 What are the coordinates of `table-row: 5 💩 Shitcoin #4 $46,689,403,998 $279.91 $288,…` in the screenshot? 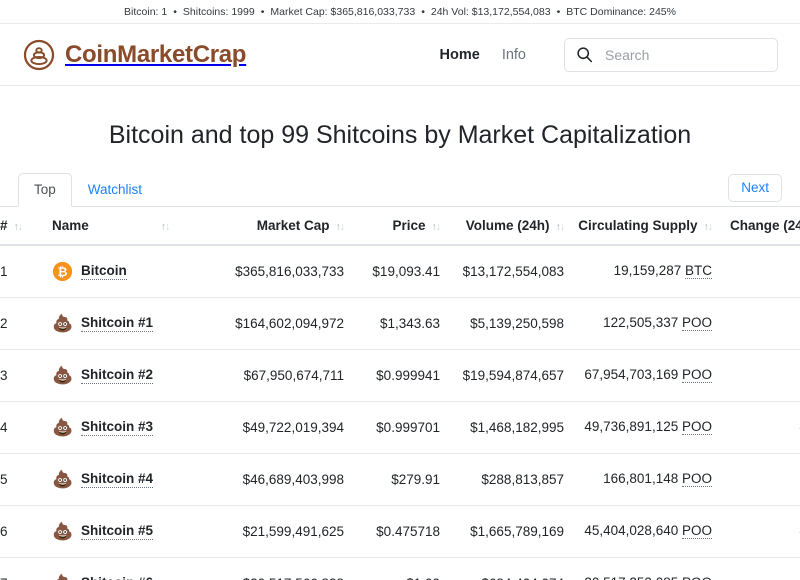 It's located at (400, 479).